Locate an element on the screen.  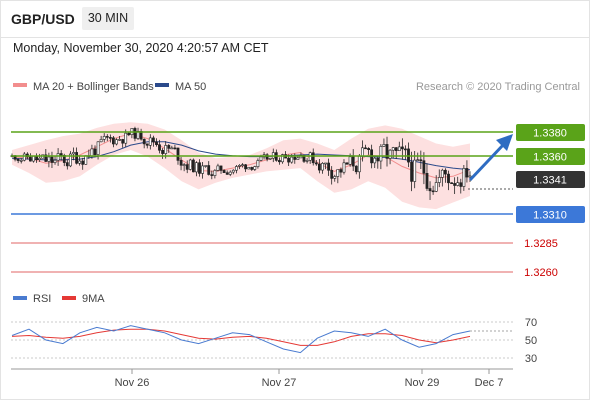
ma20-legend-label: MA 20 + Bollinger Bands is located at coordinates (93, 87).